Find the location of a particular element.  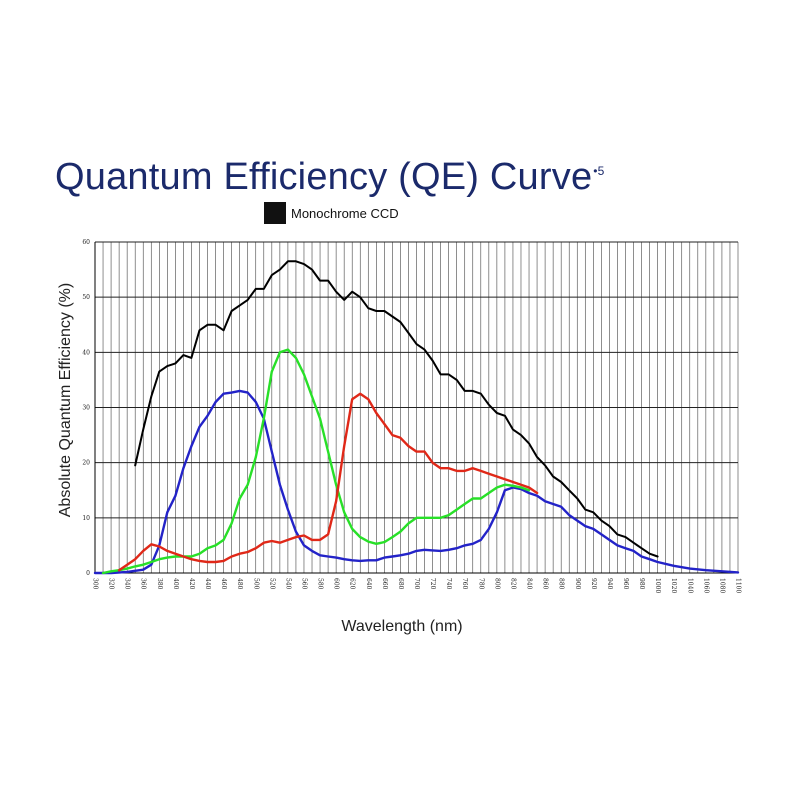

y-axis-title: Absolute Quantum Efficiency (%) is located at coordinates (65, 400).